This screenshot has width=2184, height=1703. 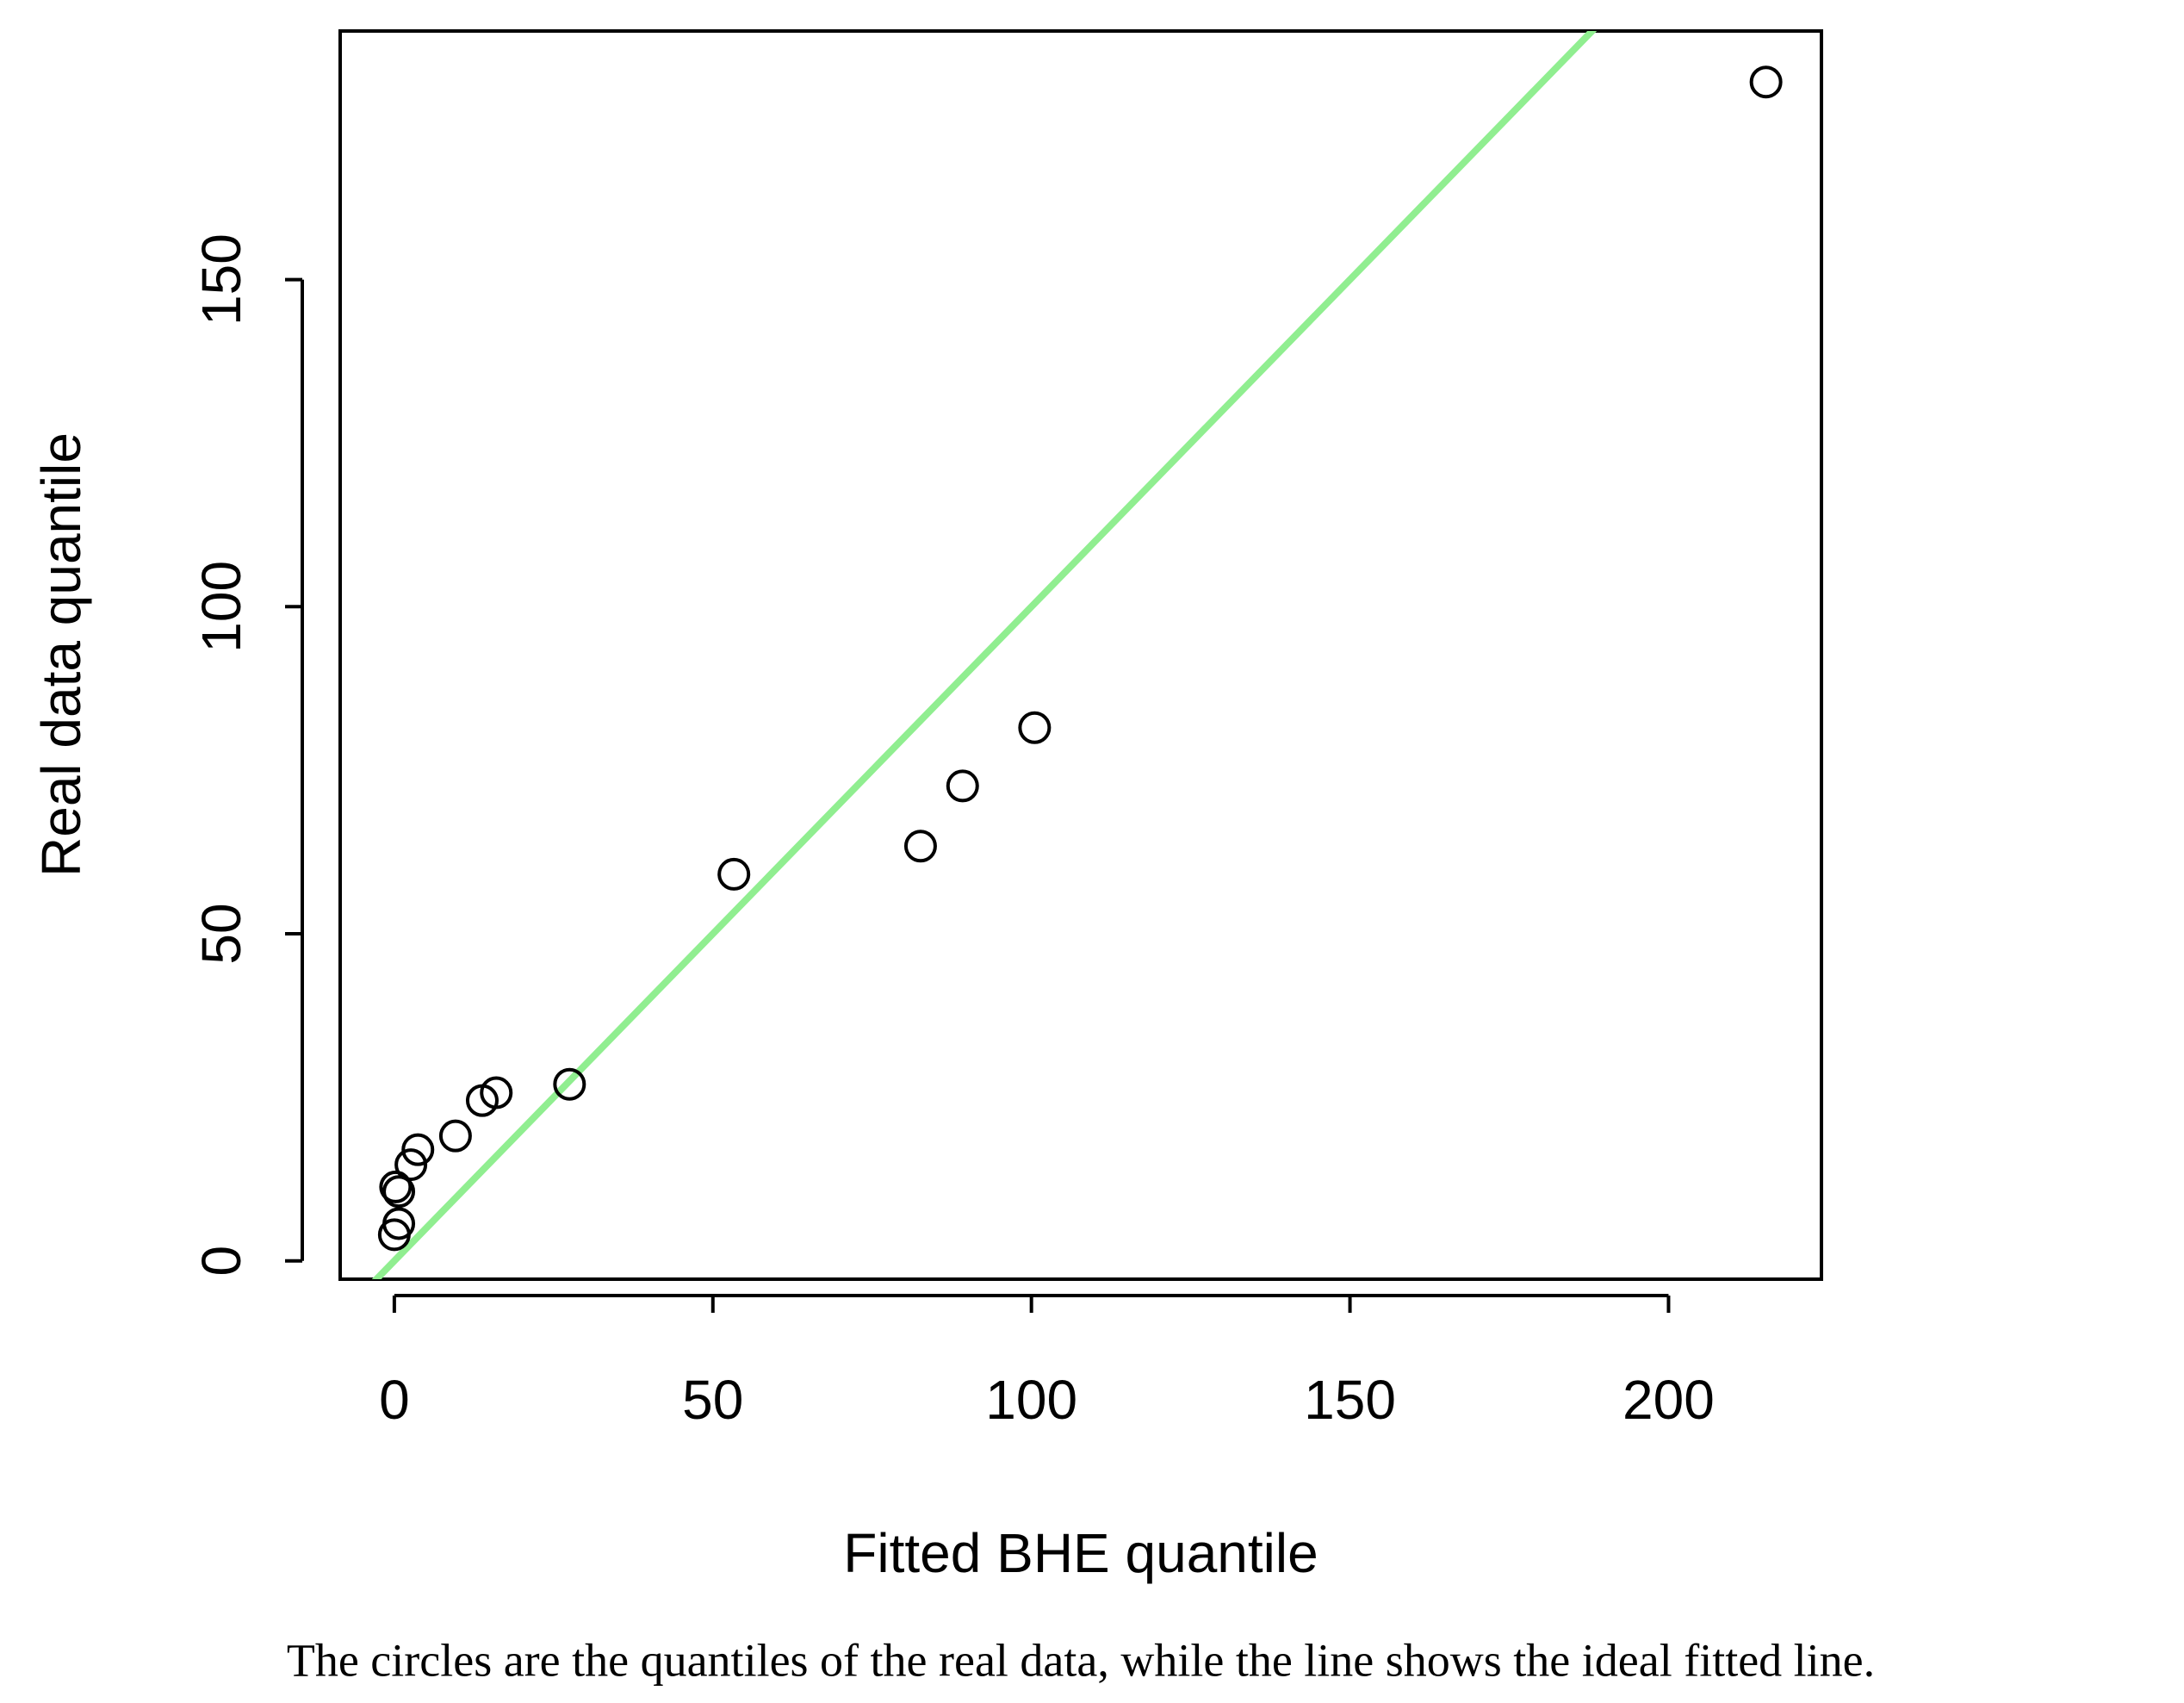 I want to click on x-axis-title: Fitted BHE quantile, so click(x=1080, y=1553).